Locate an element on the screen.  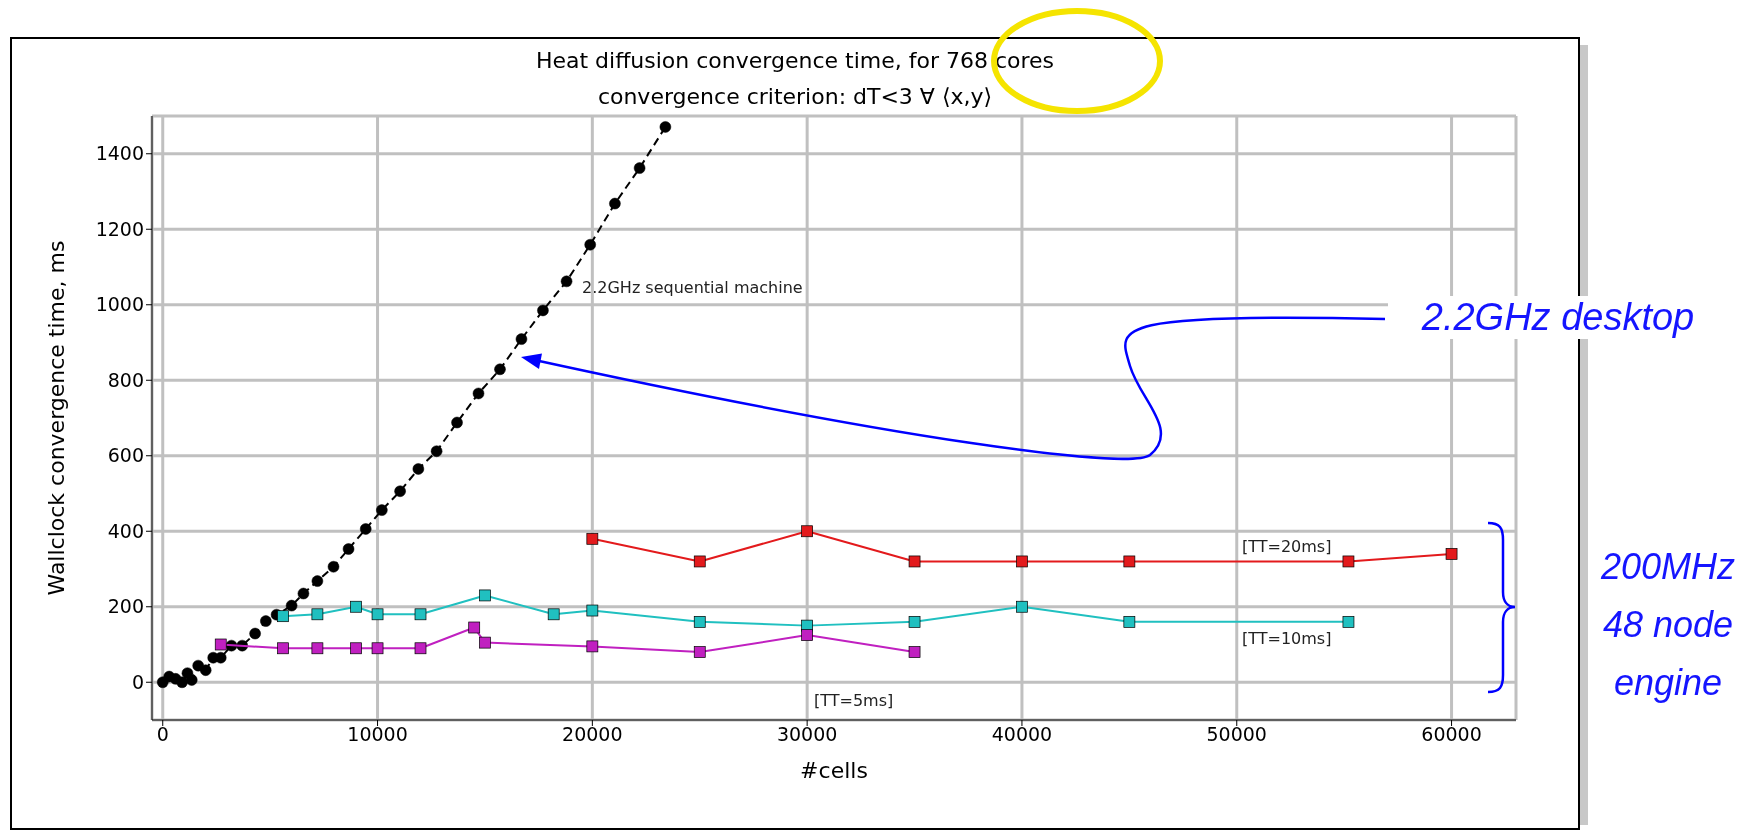
x-tick-label: 0 is located at coordinates (162, 734).